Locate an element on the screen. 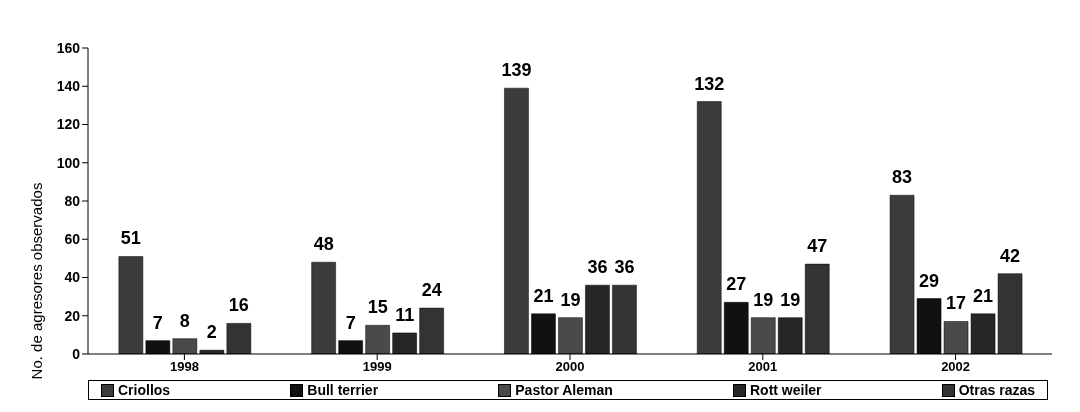 The image size is (1080, 412). y-tick-label: 100 is located at coordinates (68, 162).